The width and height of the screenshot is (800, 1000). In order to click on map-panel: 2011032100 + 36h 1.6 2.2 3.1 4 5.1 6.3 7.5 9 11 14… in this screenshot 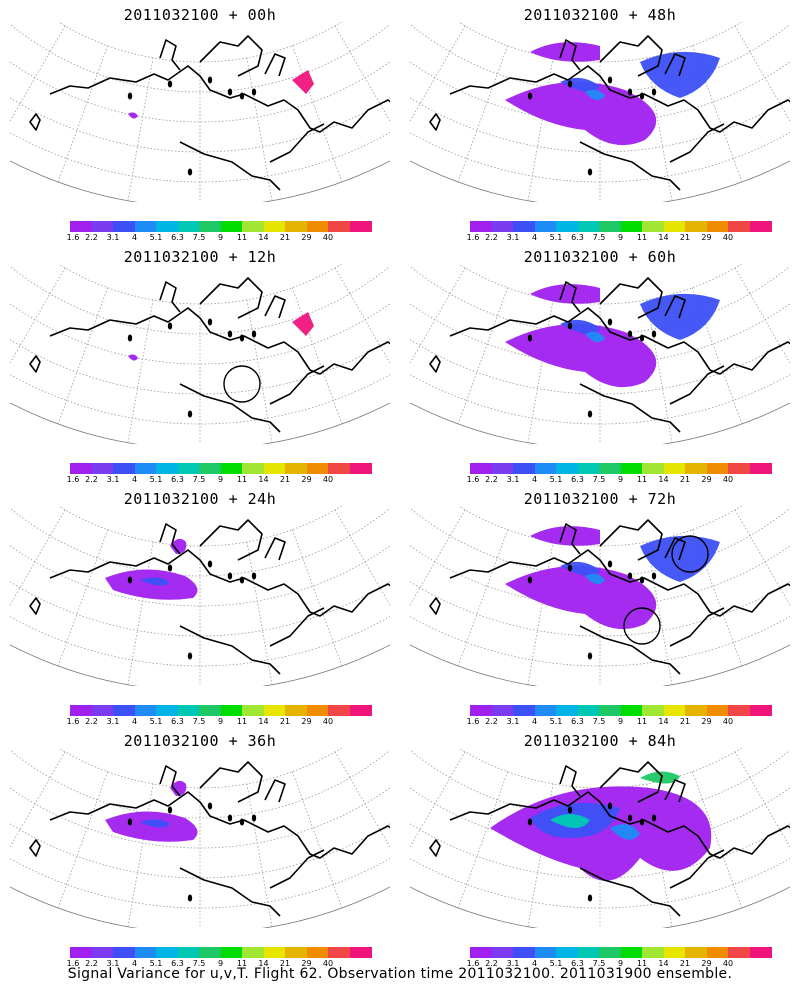, I will do `click(200, 848)`.